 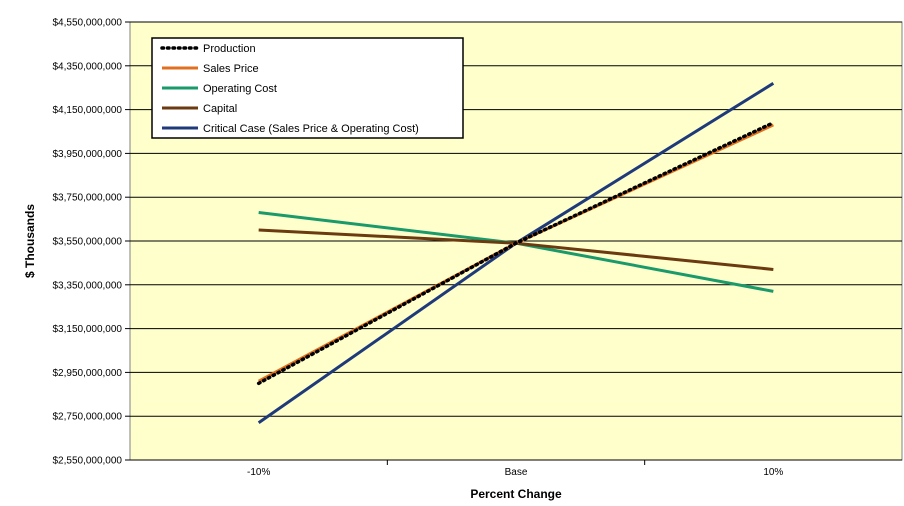 I want to click on legend-box, so click(x=307, y=88).